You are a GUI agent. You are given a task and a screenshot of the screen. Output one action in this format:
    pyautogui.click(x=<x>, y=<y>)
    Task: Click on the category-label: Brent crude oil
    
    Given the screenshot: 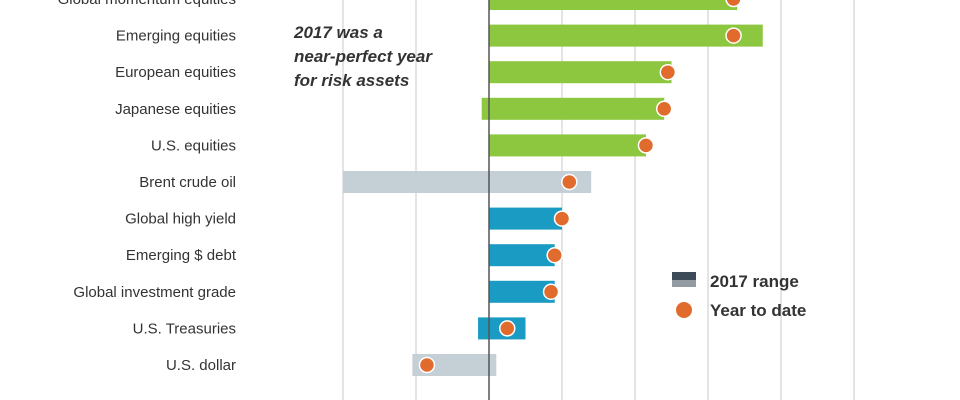 What is the action you would take?
    pyautogui.click(x=187, y=182)
    